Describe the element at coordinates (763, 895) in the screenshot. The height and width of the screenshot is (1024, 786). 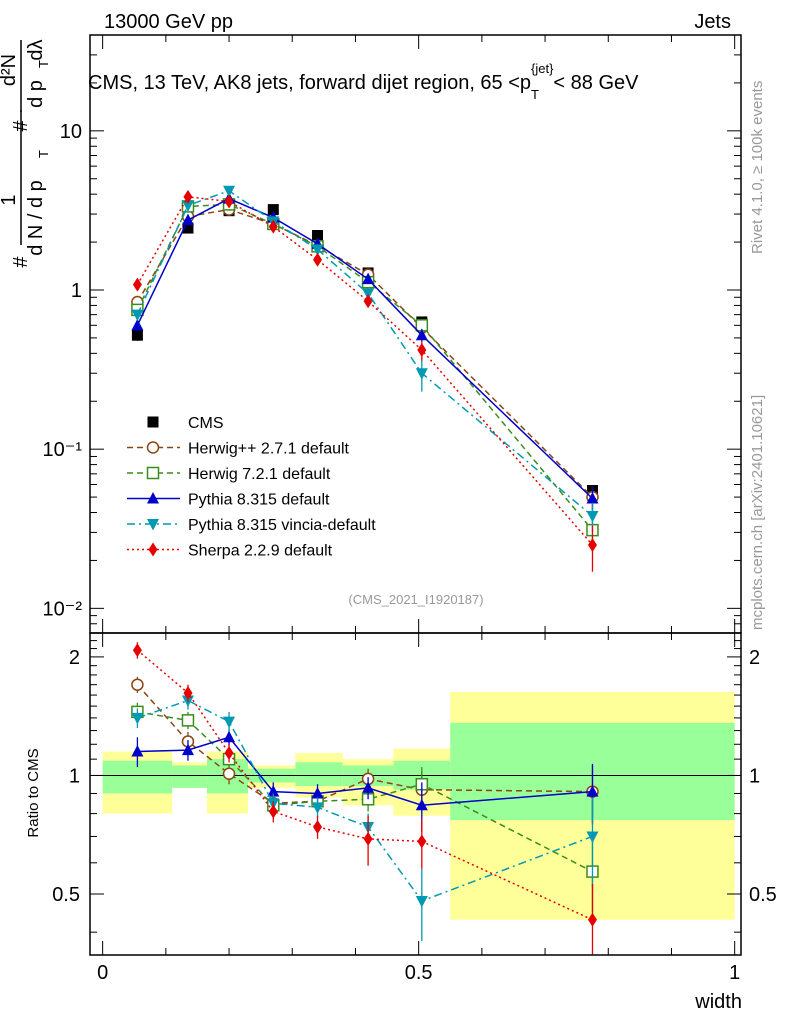
I see `ratio-y-tick-label-right: 0.5` at that location.